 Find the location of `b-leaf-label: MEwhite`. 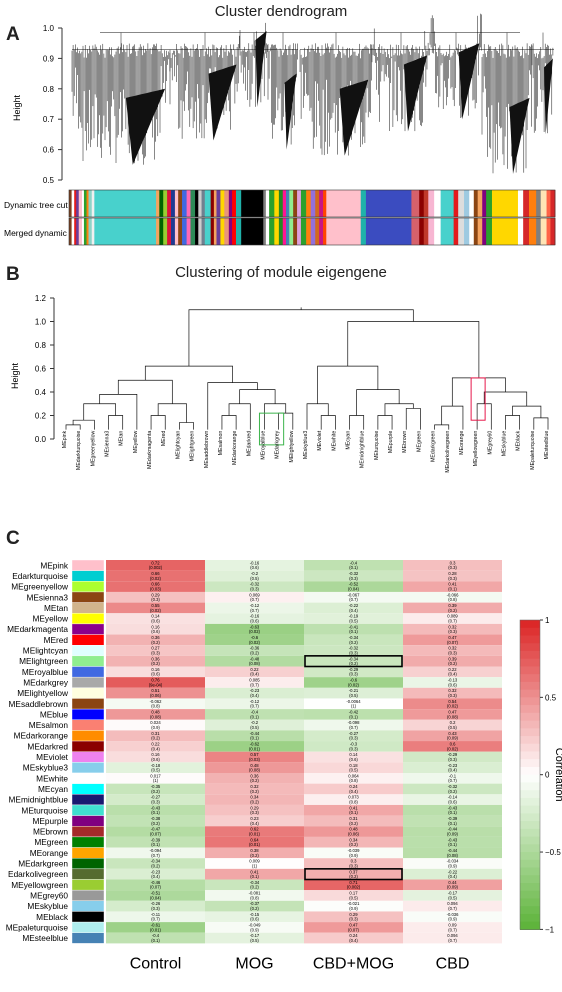

b-leaf-label: MEwhite is located at coordinates (334, 441).